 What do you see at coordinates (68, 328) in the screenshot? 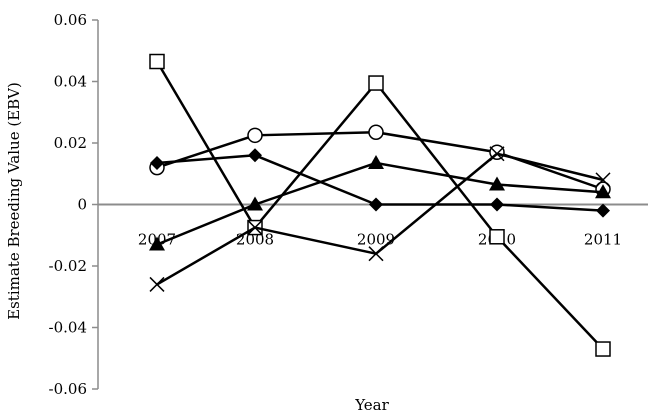
I see `y-tick-label: -0.04` at bounding box center [68, 328].